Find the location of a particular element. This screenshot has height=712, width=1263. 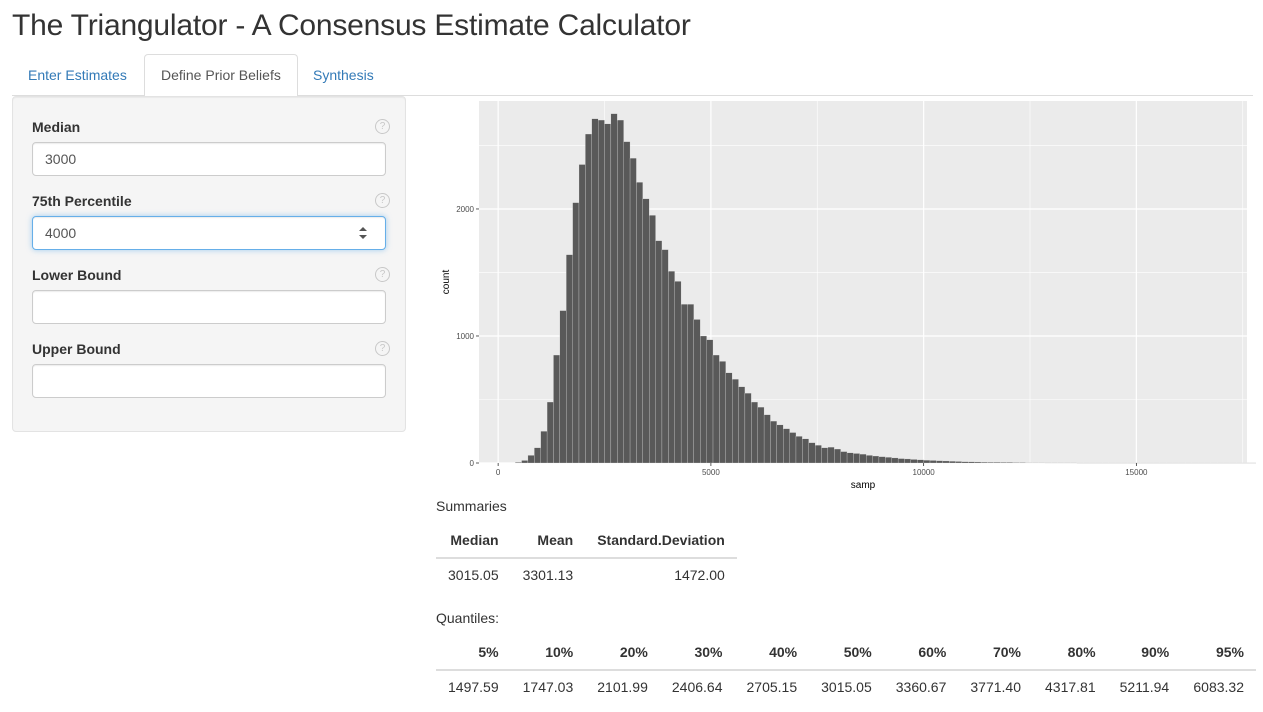

table-cell: 6083.32 is located at coordinates (1218, 686).